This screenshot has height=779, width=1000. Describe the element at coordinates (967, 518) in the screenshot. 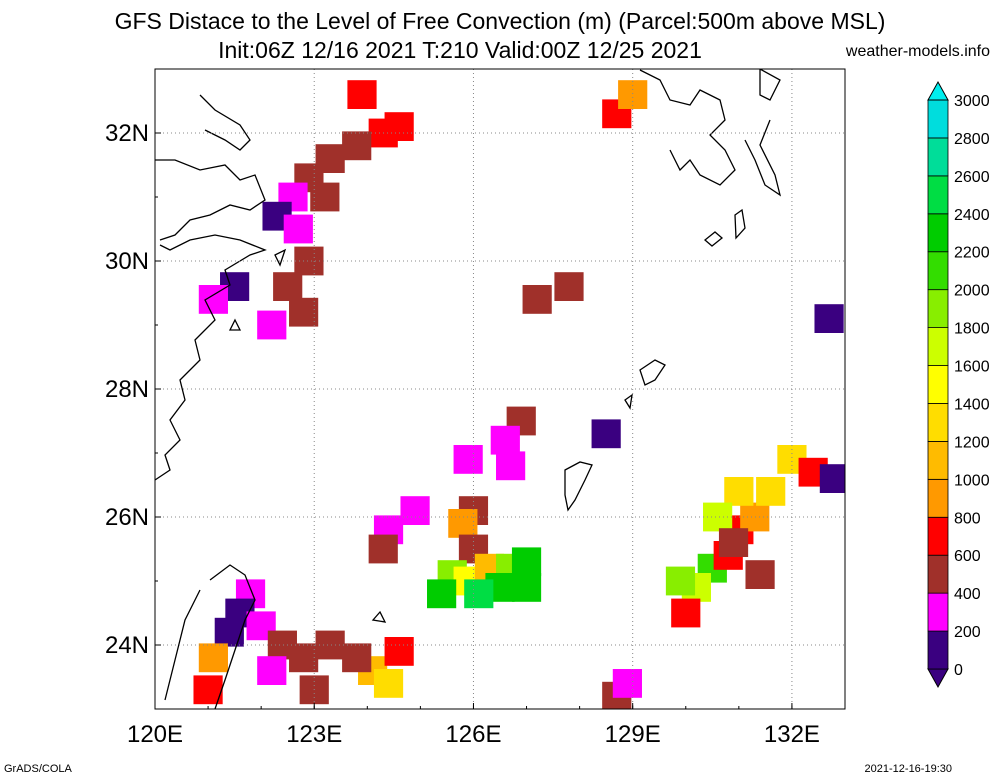

I see `colorbar-label: 800` at that location.